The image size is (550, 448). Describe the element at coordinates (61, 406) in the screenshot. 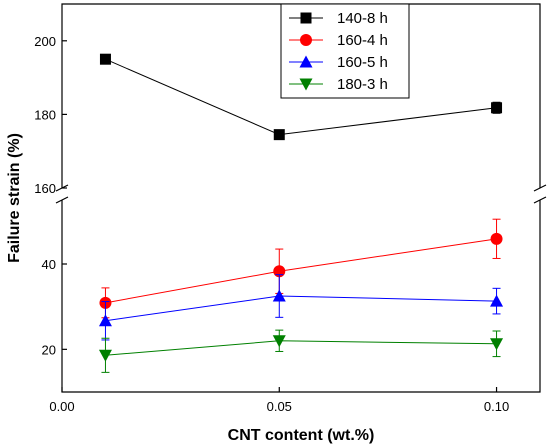

I see `x-tick-label: 0.00` at that location.